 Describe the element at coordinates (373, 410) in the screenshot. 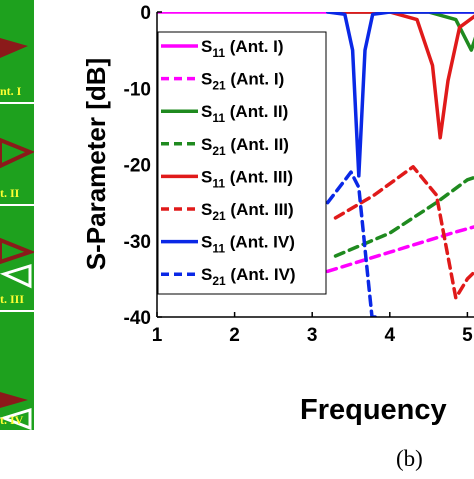

I see `x-axis-title: Frequency` at that location.